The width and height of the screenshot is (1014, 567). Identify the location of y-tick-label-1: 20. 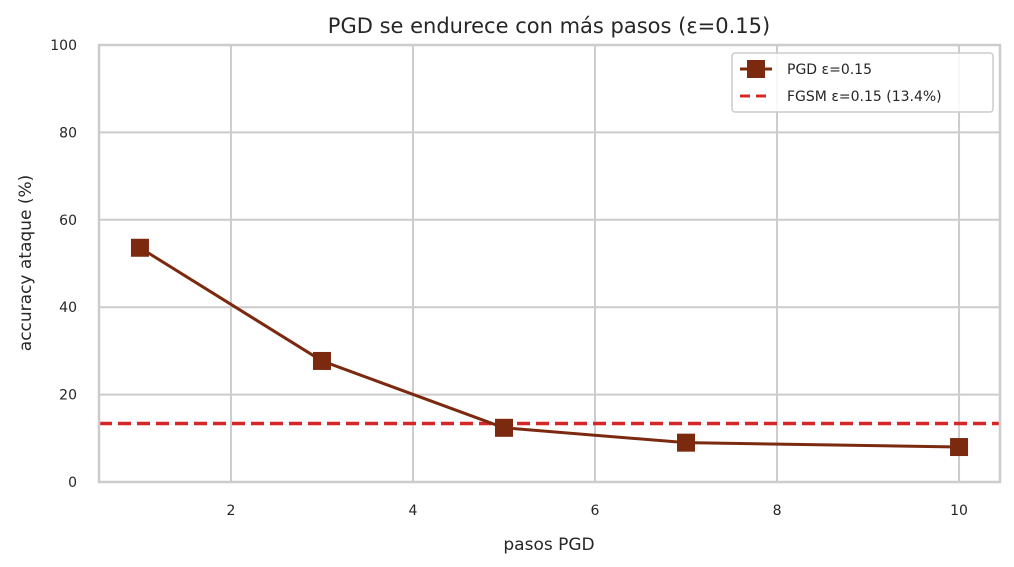
(68, 396).